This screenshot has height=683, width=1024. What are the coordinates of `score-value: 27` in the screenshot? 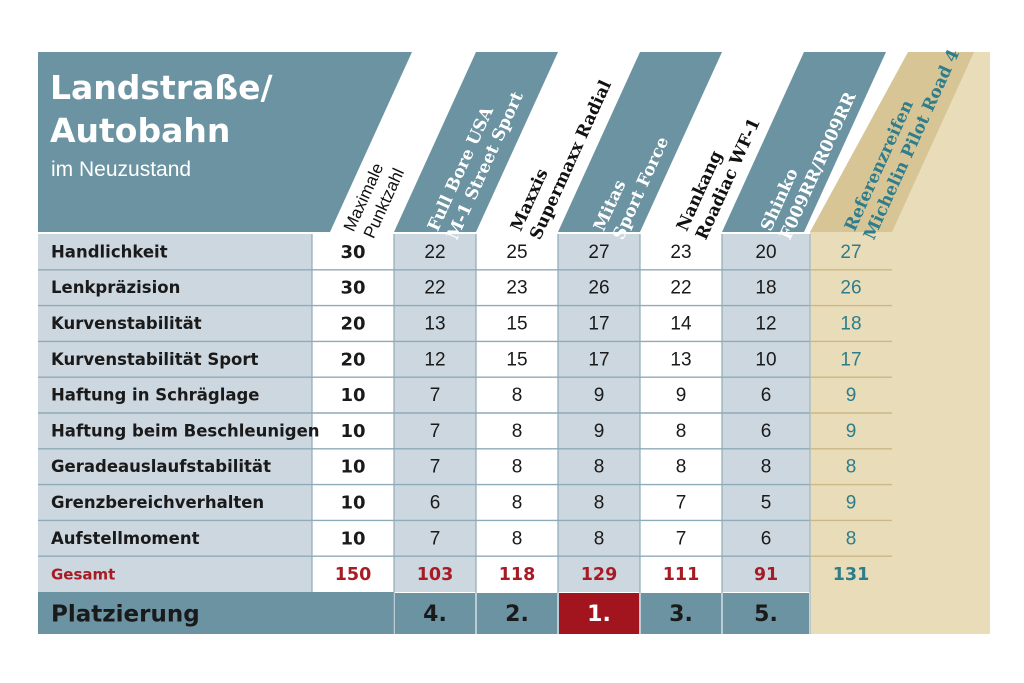 It's located at (850, 252).